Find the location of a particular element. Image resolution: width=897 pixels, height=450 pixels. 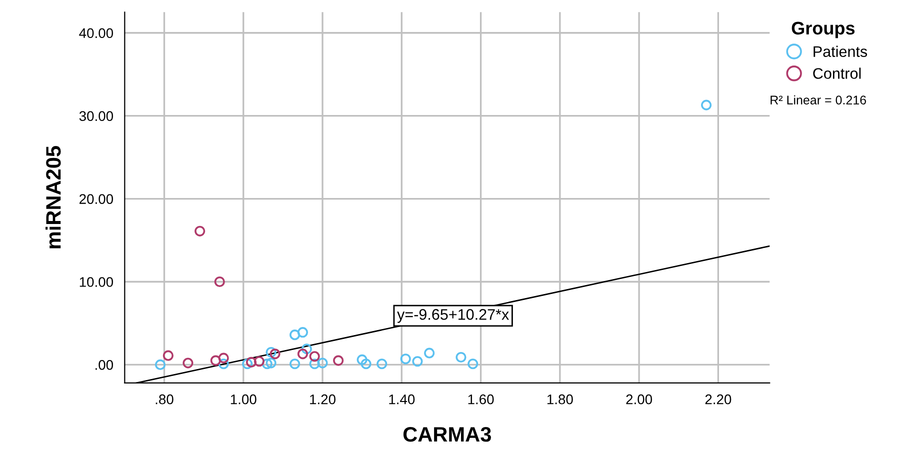

y-tick-label: .00 is located at coordinates (105, 365).